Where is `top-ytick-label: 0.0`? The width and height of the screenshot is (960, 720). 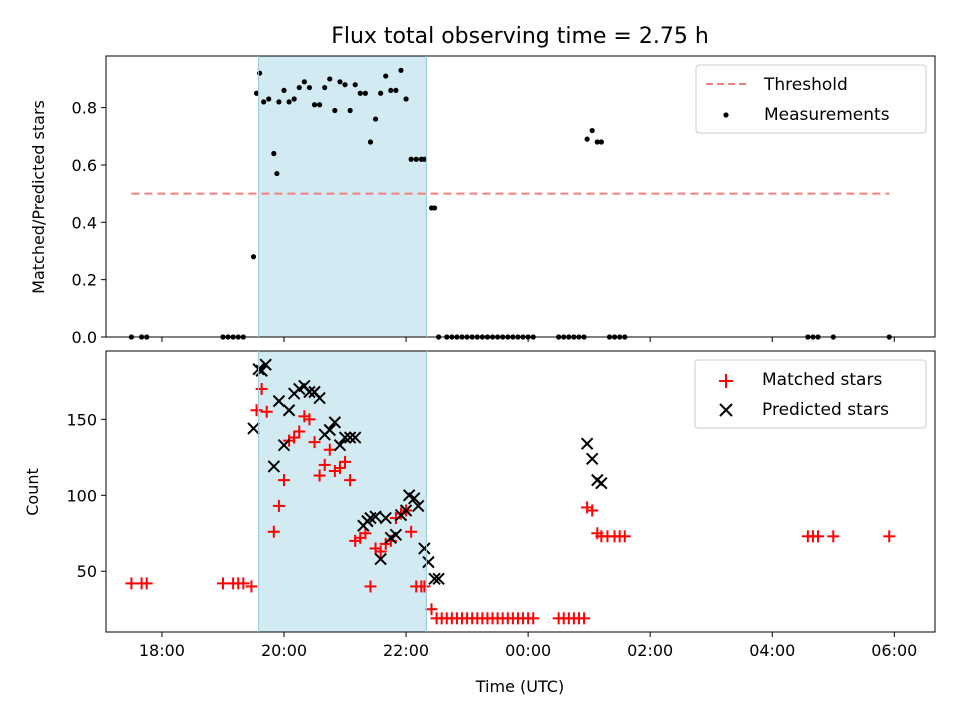 top-ytick-label: 0.0 is located at coordinates (84, 337).